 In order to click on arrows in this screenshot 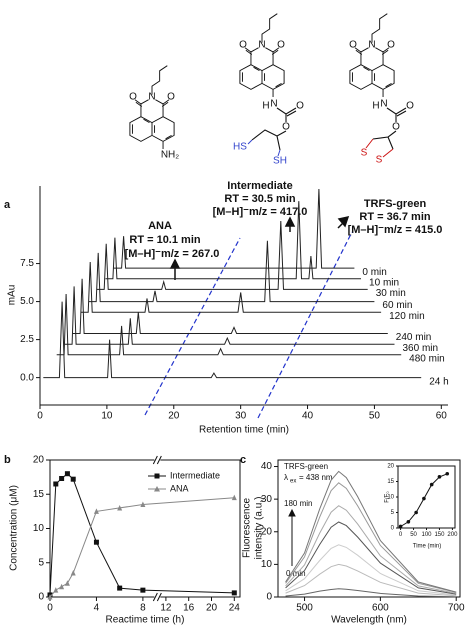, I will do `click(259, 247)`.